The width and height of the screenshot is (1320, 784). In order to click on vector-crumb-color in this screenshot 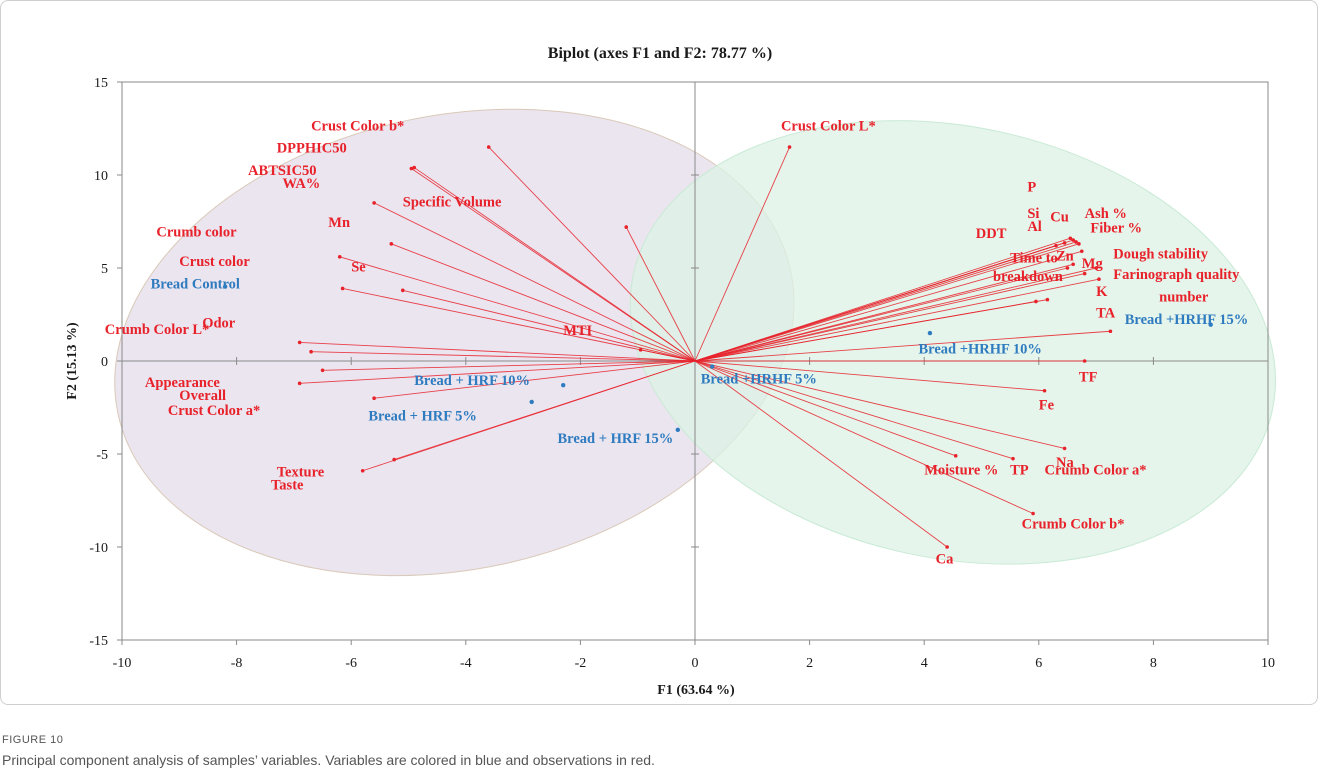, I will do `click(517, 309)`.